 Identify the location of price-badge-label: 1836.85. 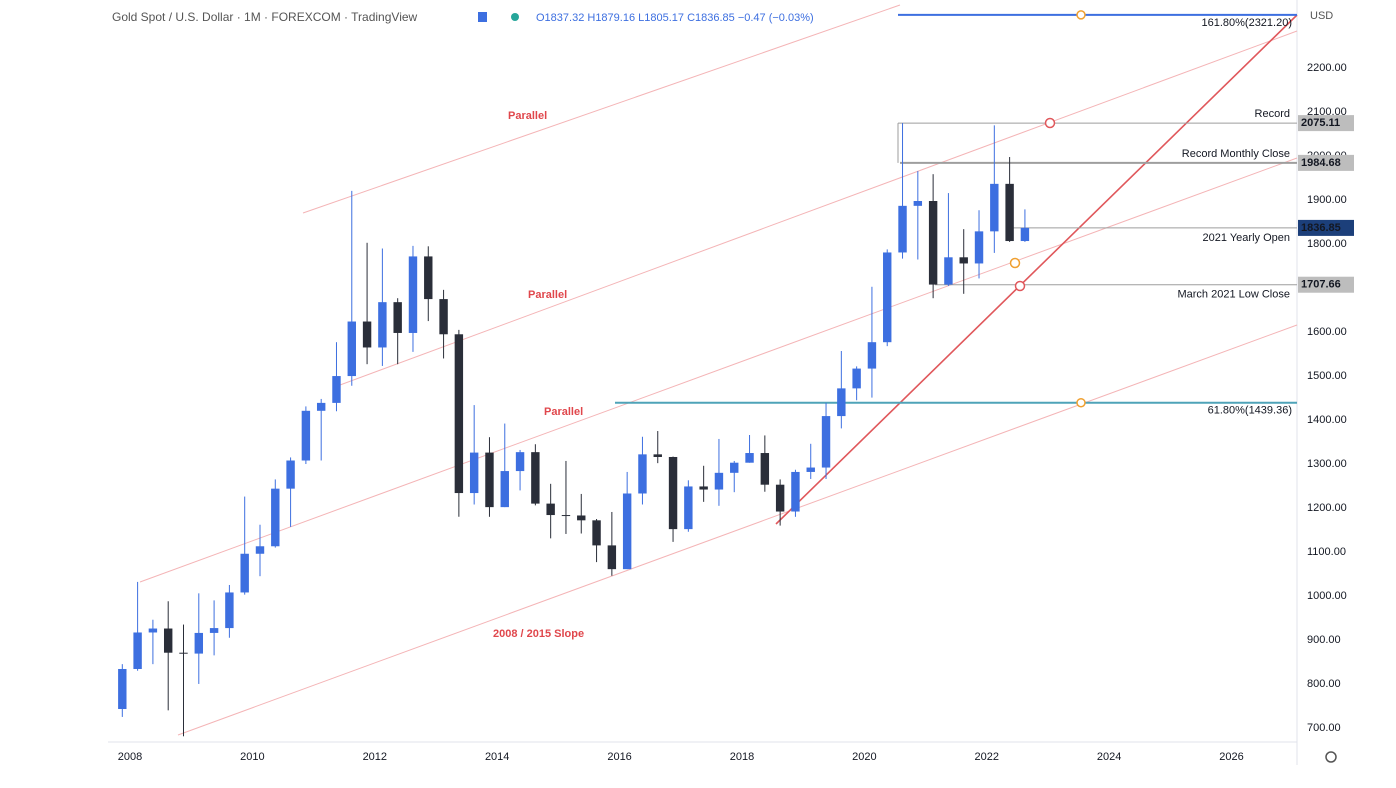
(1321, 228).